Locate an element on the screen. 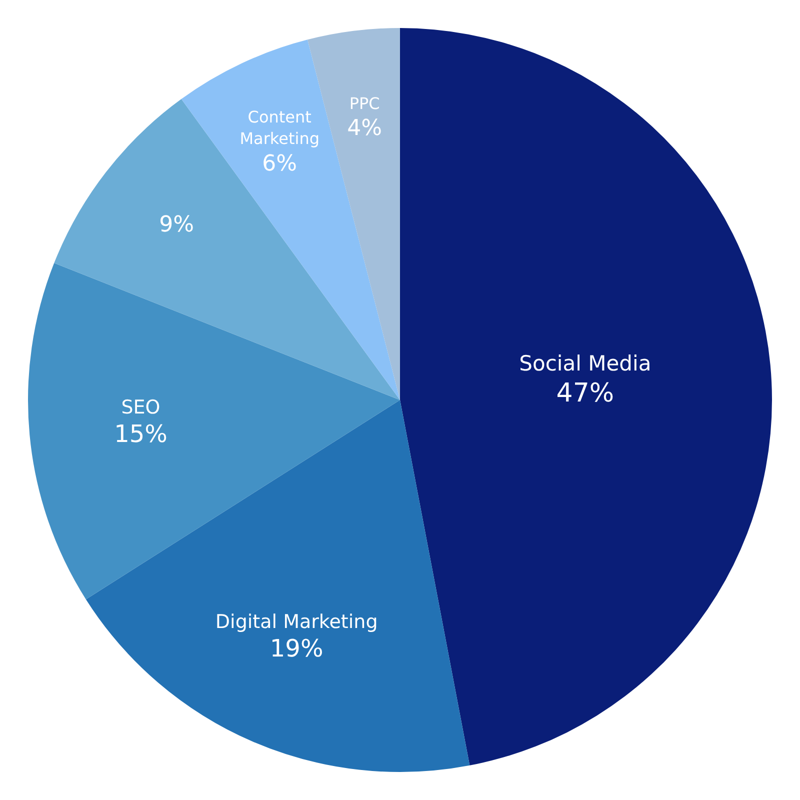 This screenshot has height=800, width=800. data-label: 15% is located at coordinates (141, 434).